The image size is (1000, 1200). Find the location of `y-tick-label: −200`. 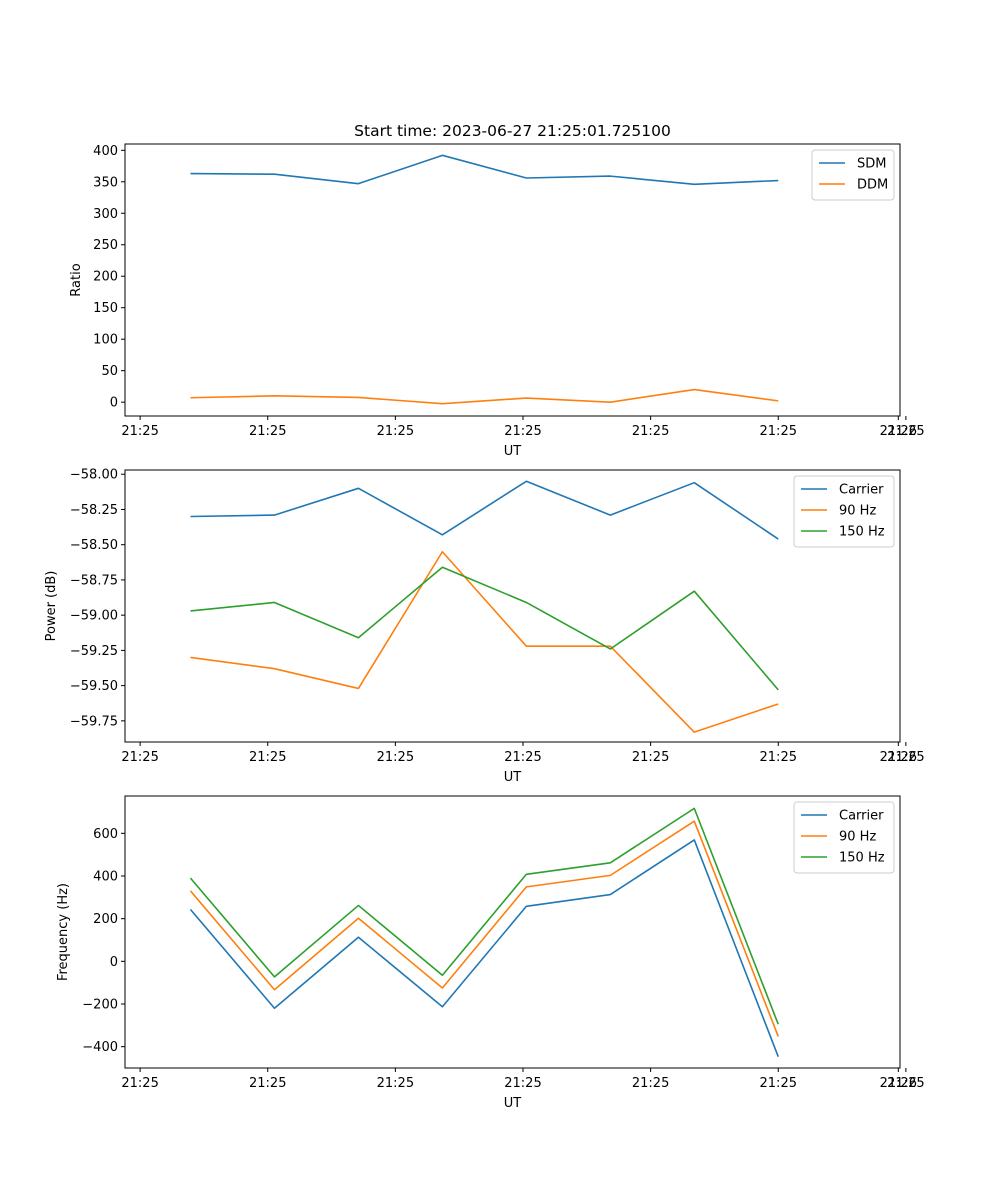

y-tick-label: −200 is located at coordinates (100, 1005).